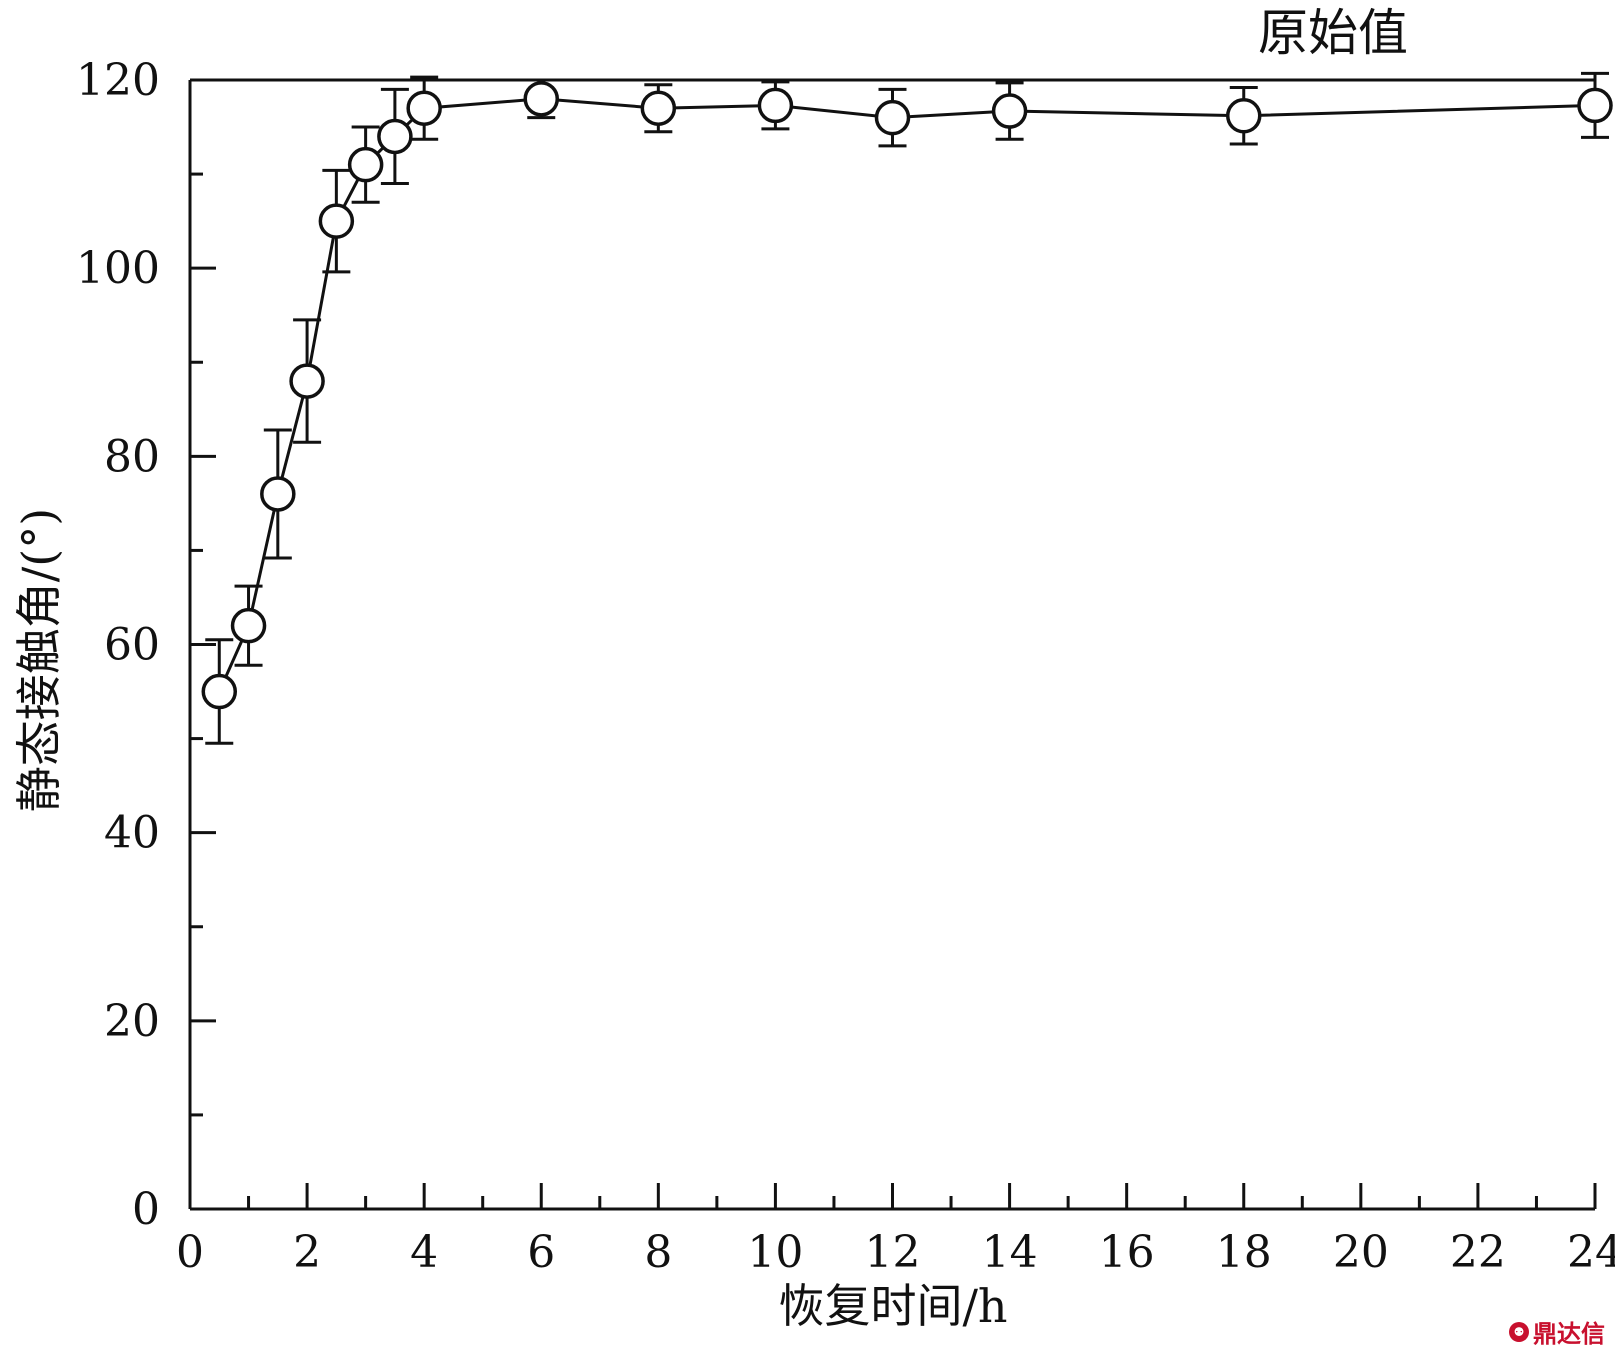 The height and width of the screenshot is (1357, 1615). Describe the element at coordinates (132, 1021) in the screenshot. I see `y-tick-label: 20` at that location.